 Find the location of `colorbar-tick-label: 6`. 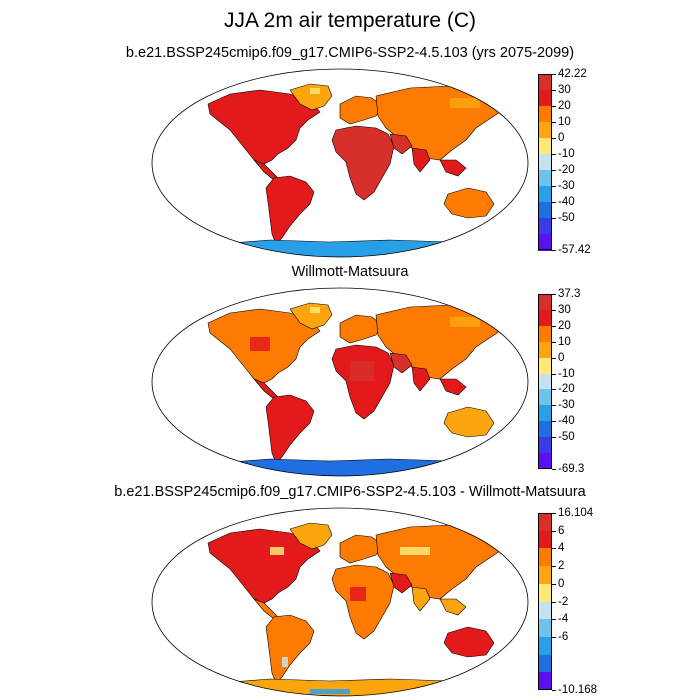

colorbar-tick-label: 6 is located at coordinates (561, 530).